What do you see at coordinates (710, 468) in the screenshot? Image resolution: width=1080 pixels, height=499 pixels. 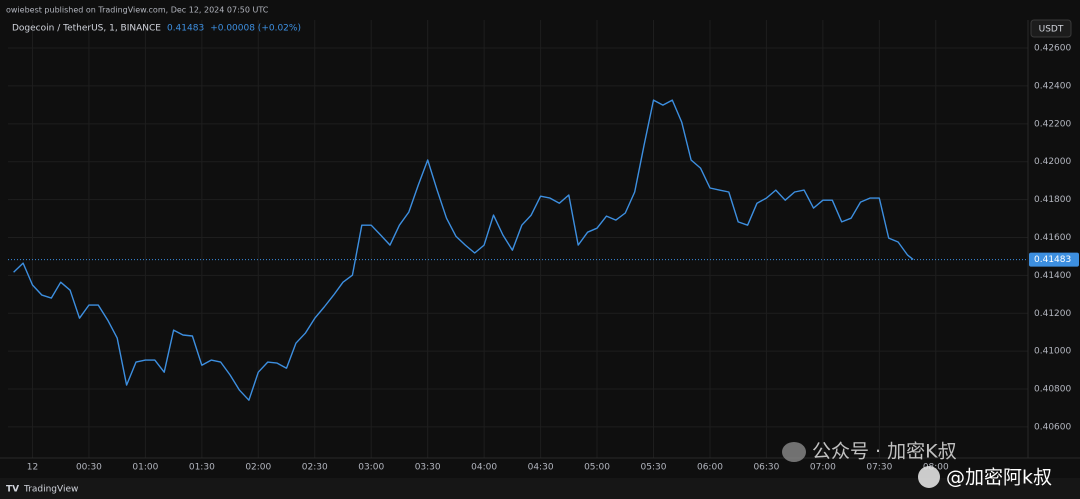 I see `x-tick-label: 06:00` at bounding box center [710, 468].